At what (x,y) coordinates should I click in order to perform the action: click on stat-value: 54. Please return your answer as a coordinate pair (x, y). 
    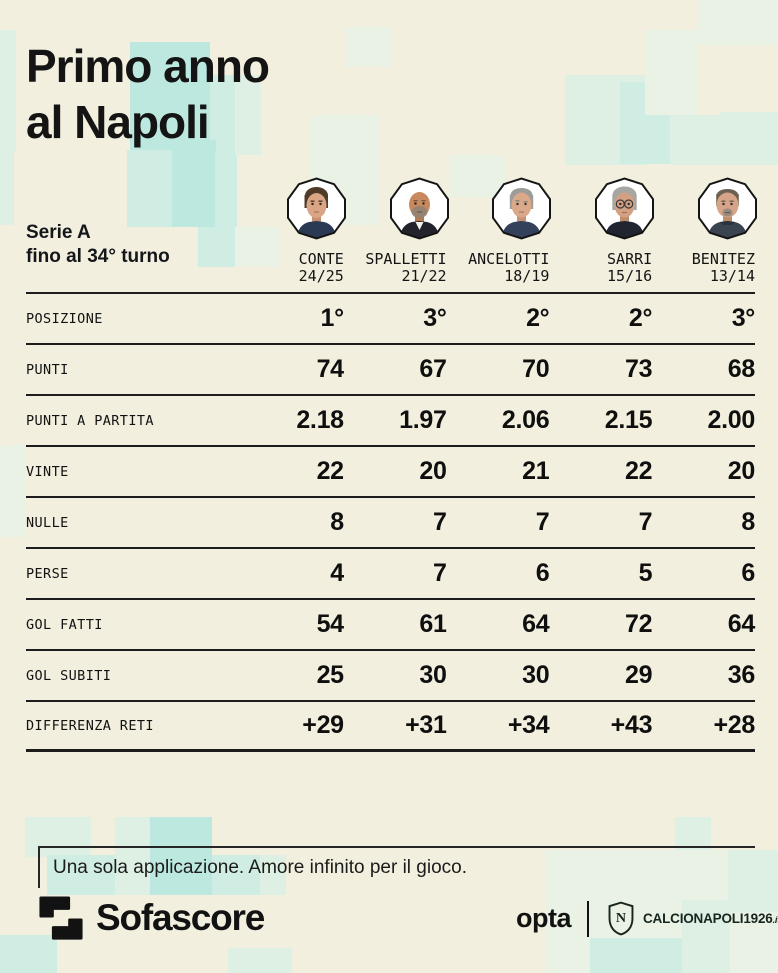
    Looking at the image, I should click on (330, 624).